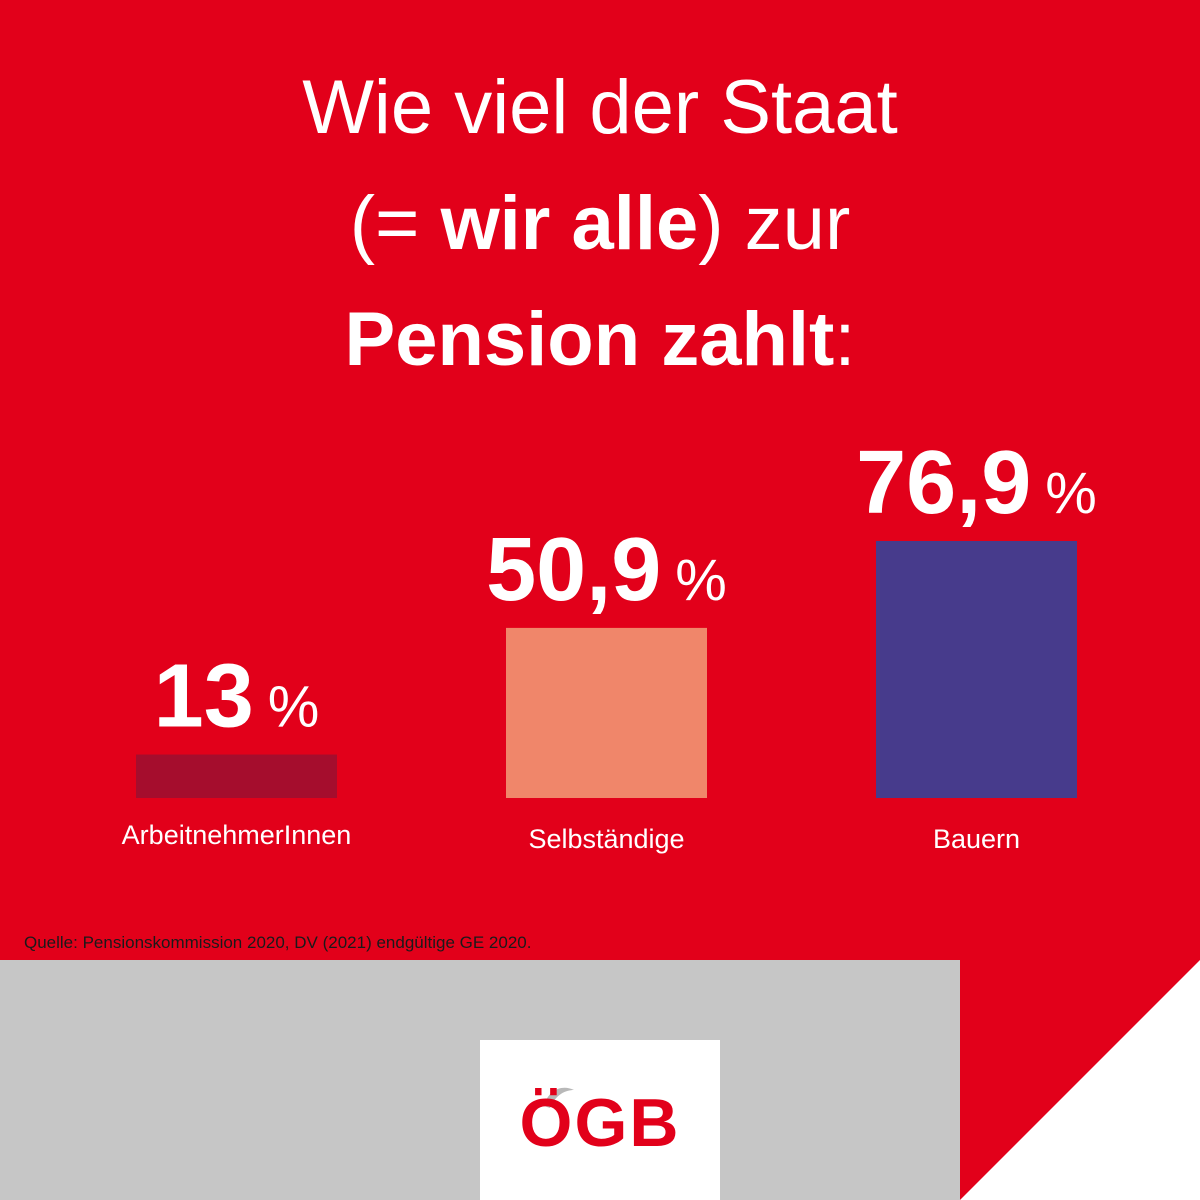  Describe the element at coordinates (1080, 1080) in the screenshot. I see `corner-triangle-shape` at that location.